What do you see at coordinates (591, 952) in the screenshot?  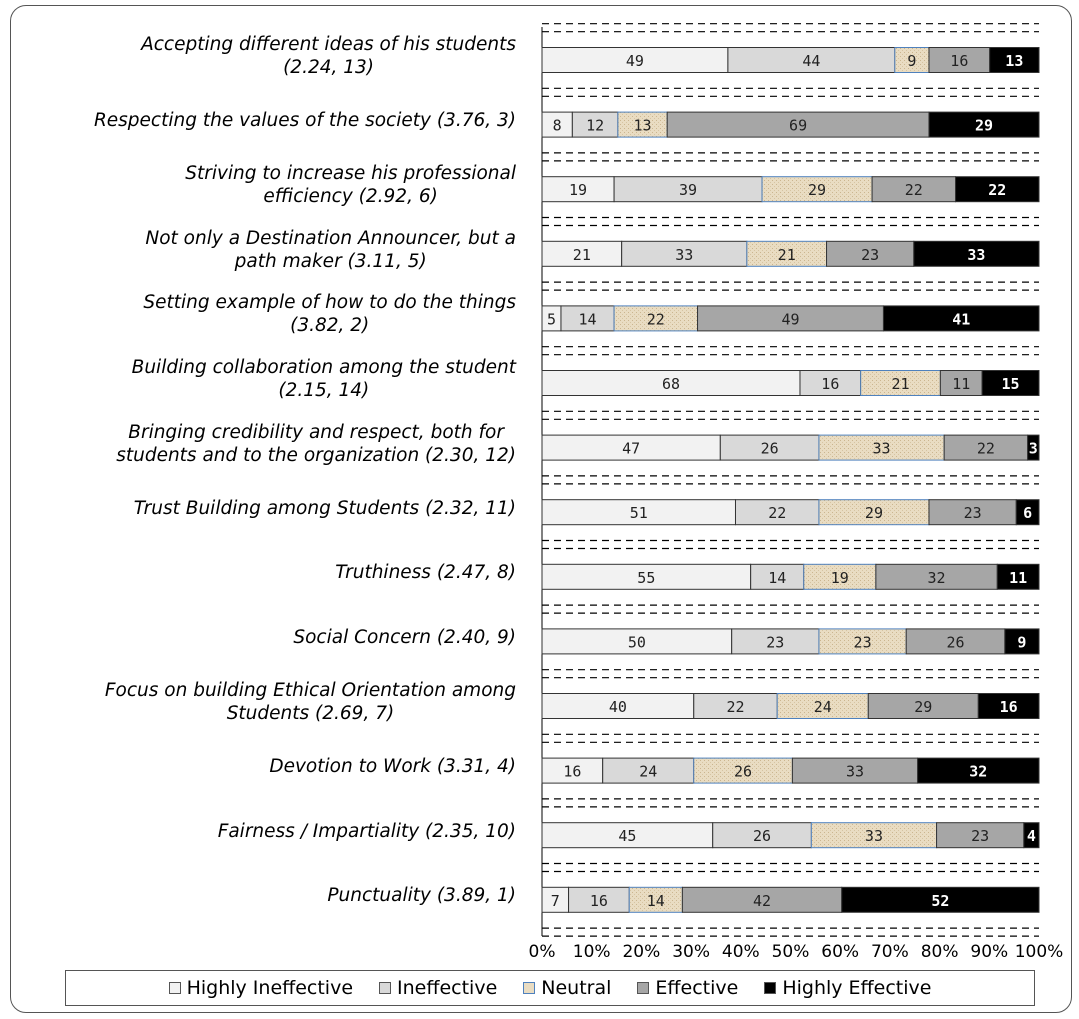 I see `x-tick-label: 10%` at bounding box center [591, 952].